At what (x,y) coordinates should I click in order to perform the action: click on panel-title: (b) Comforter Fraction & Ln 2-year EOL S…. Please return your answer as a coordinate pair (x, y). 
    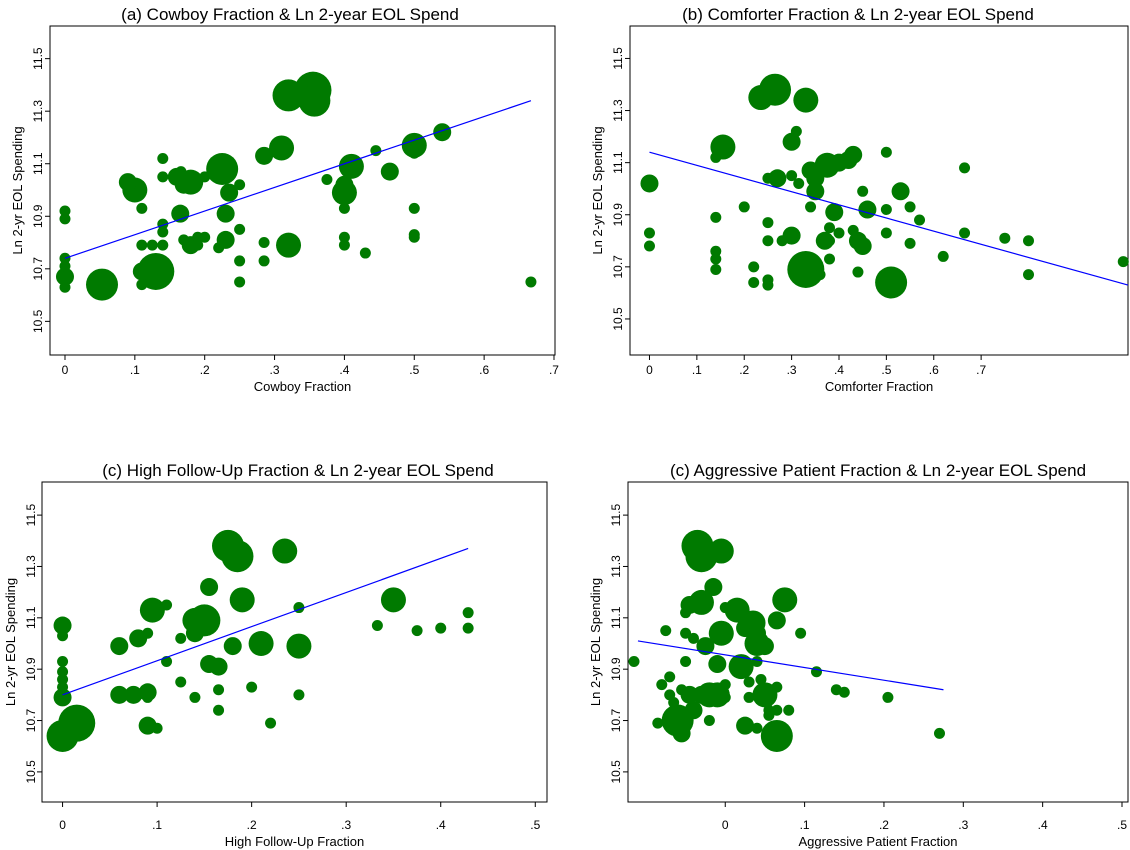
    Looking at the image, I should click on (858, 14).